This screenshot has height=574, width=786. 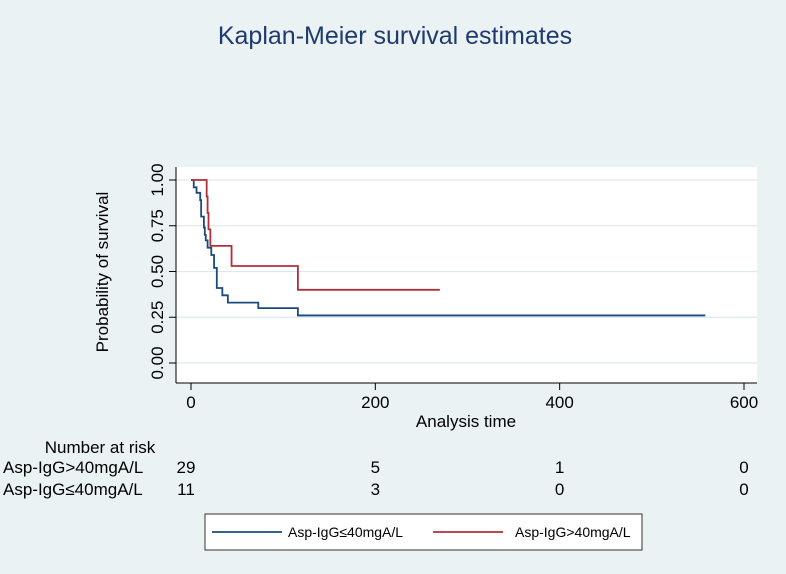 I want to click on risk-value: 11, so click(x=186, y=489).